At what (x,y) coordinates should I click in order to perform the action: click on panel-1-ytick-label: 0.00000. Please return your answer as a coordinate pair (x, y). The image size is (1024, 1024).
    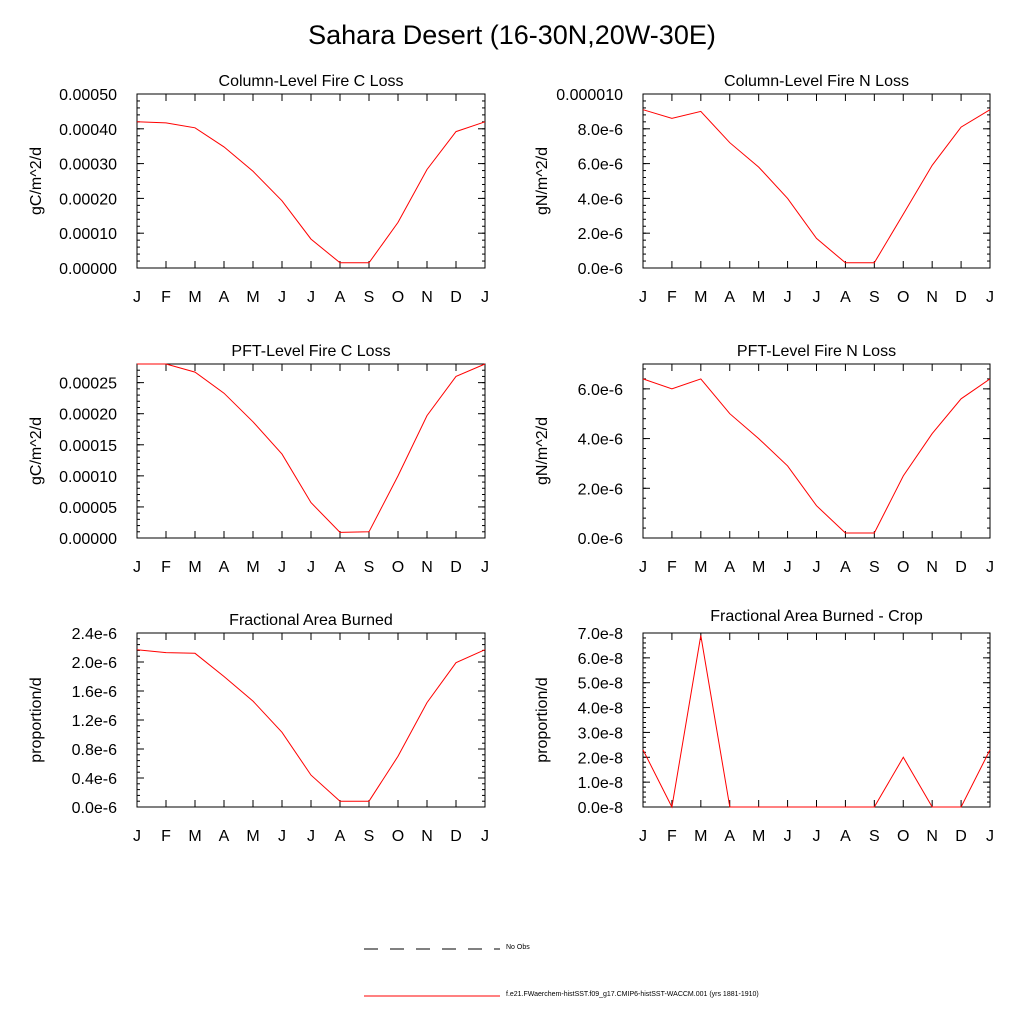
    Looking at the image, I should click on (88, 269).